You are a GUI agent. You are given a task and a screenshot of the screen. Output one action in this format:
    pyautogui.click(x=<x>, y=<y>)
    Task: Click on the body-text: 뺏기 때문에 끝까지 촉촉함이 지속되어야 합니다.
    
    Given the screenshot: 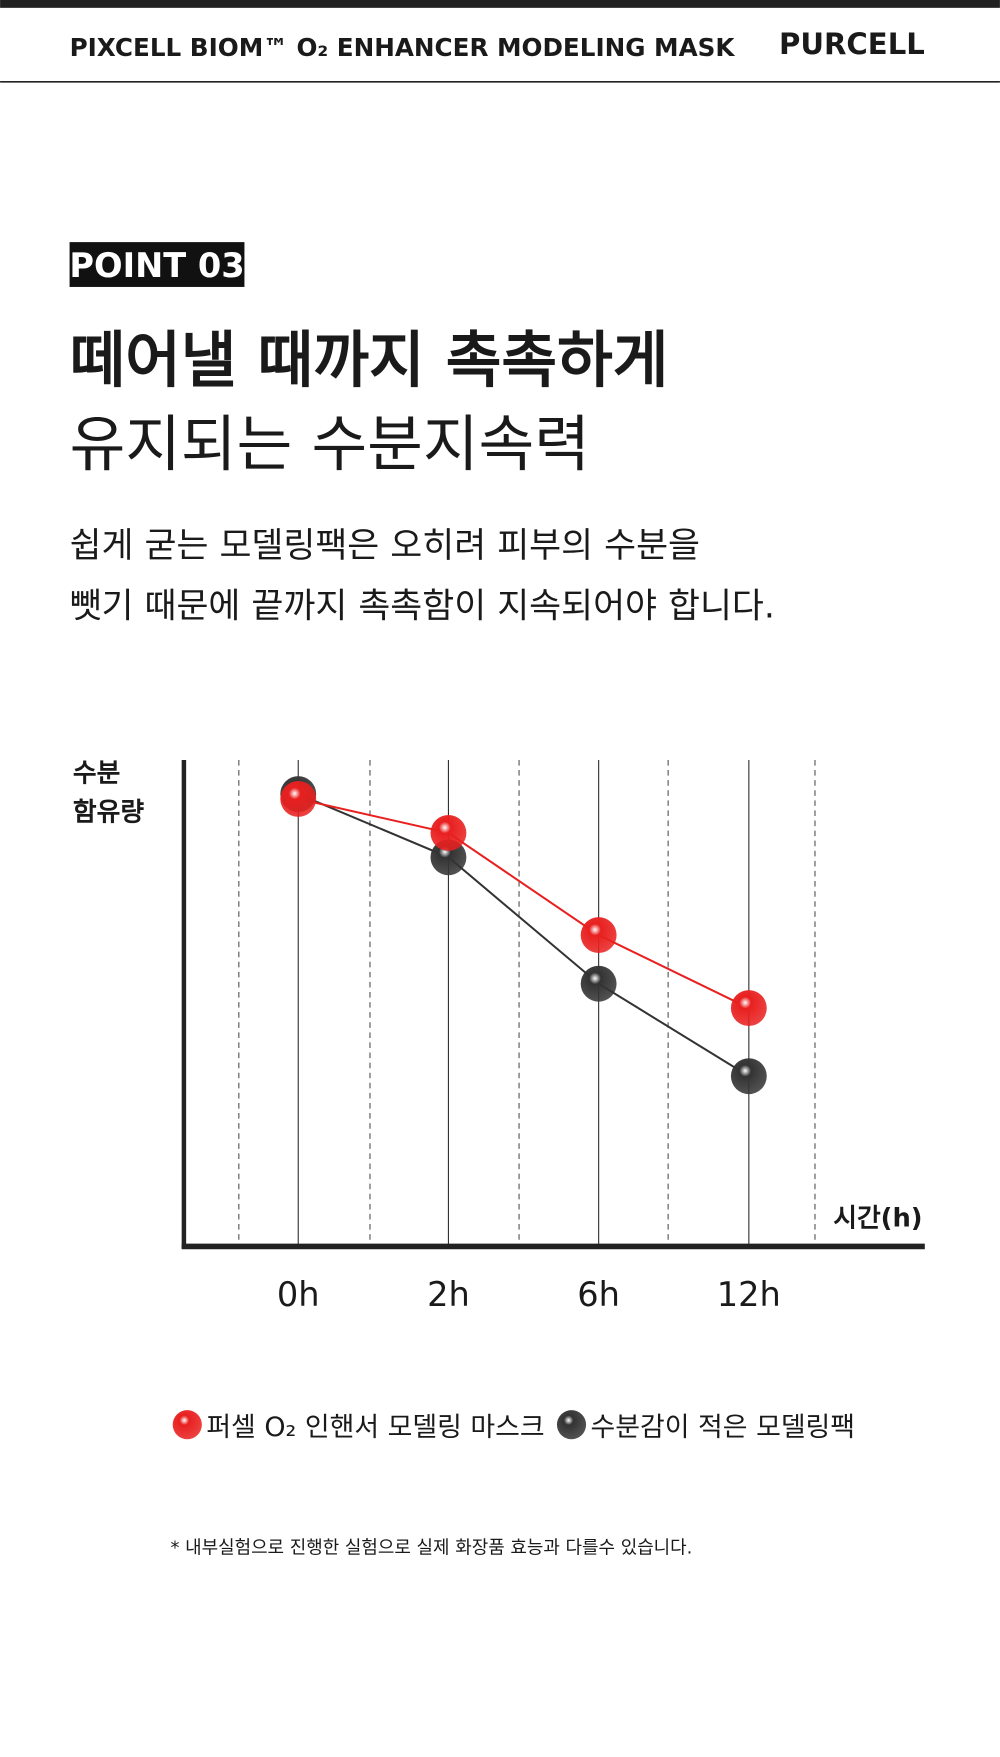 What is the action you would take?
    pyautogui.click(x=422, y=607)
    